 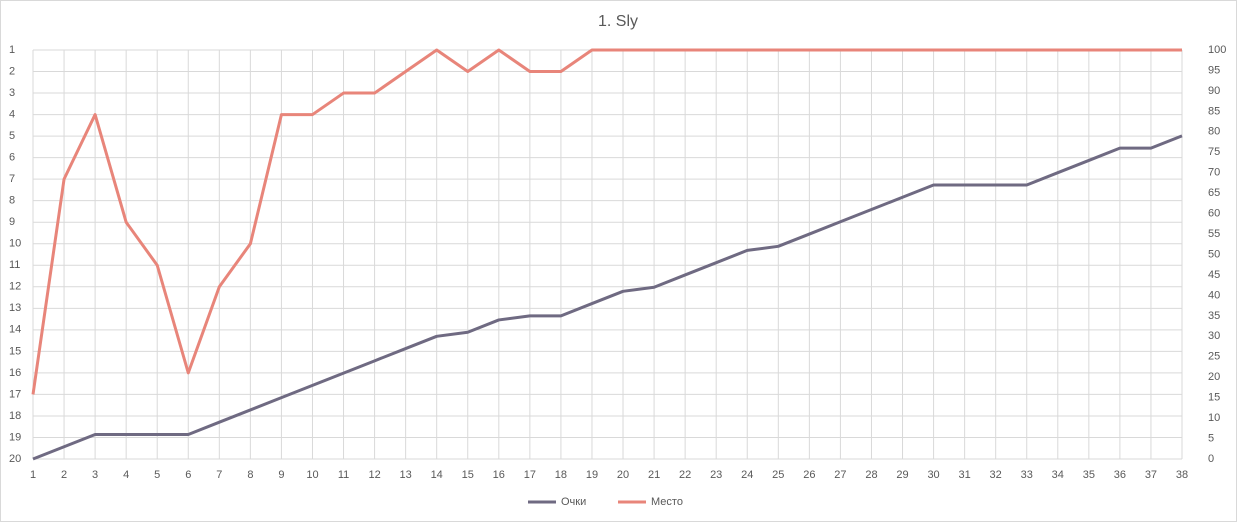 I want to click on x-tick-label: 33, so click(x=1027, y=475).